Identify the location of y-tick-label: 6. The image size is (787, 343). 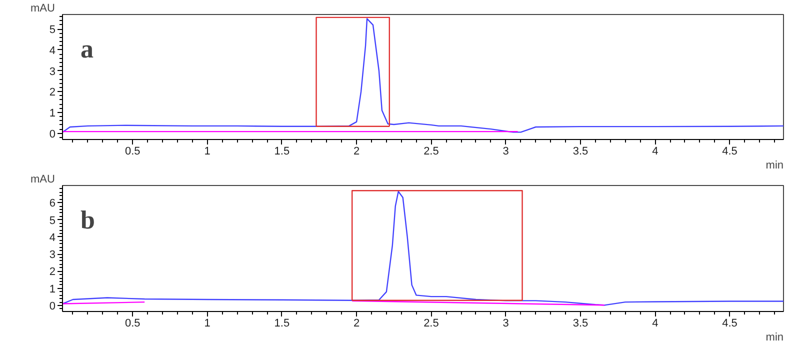
(52, 204).